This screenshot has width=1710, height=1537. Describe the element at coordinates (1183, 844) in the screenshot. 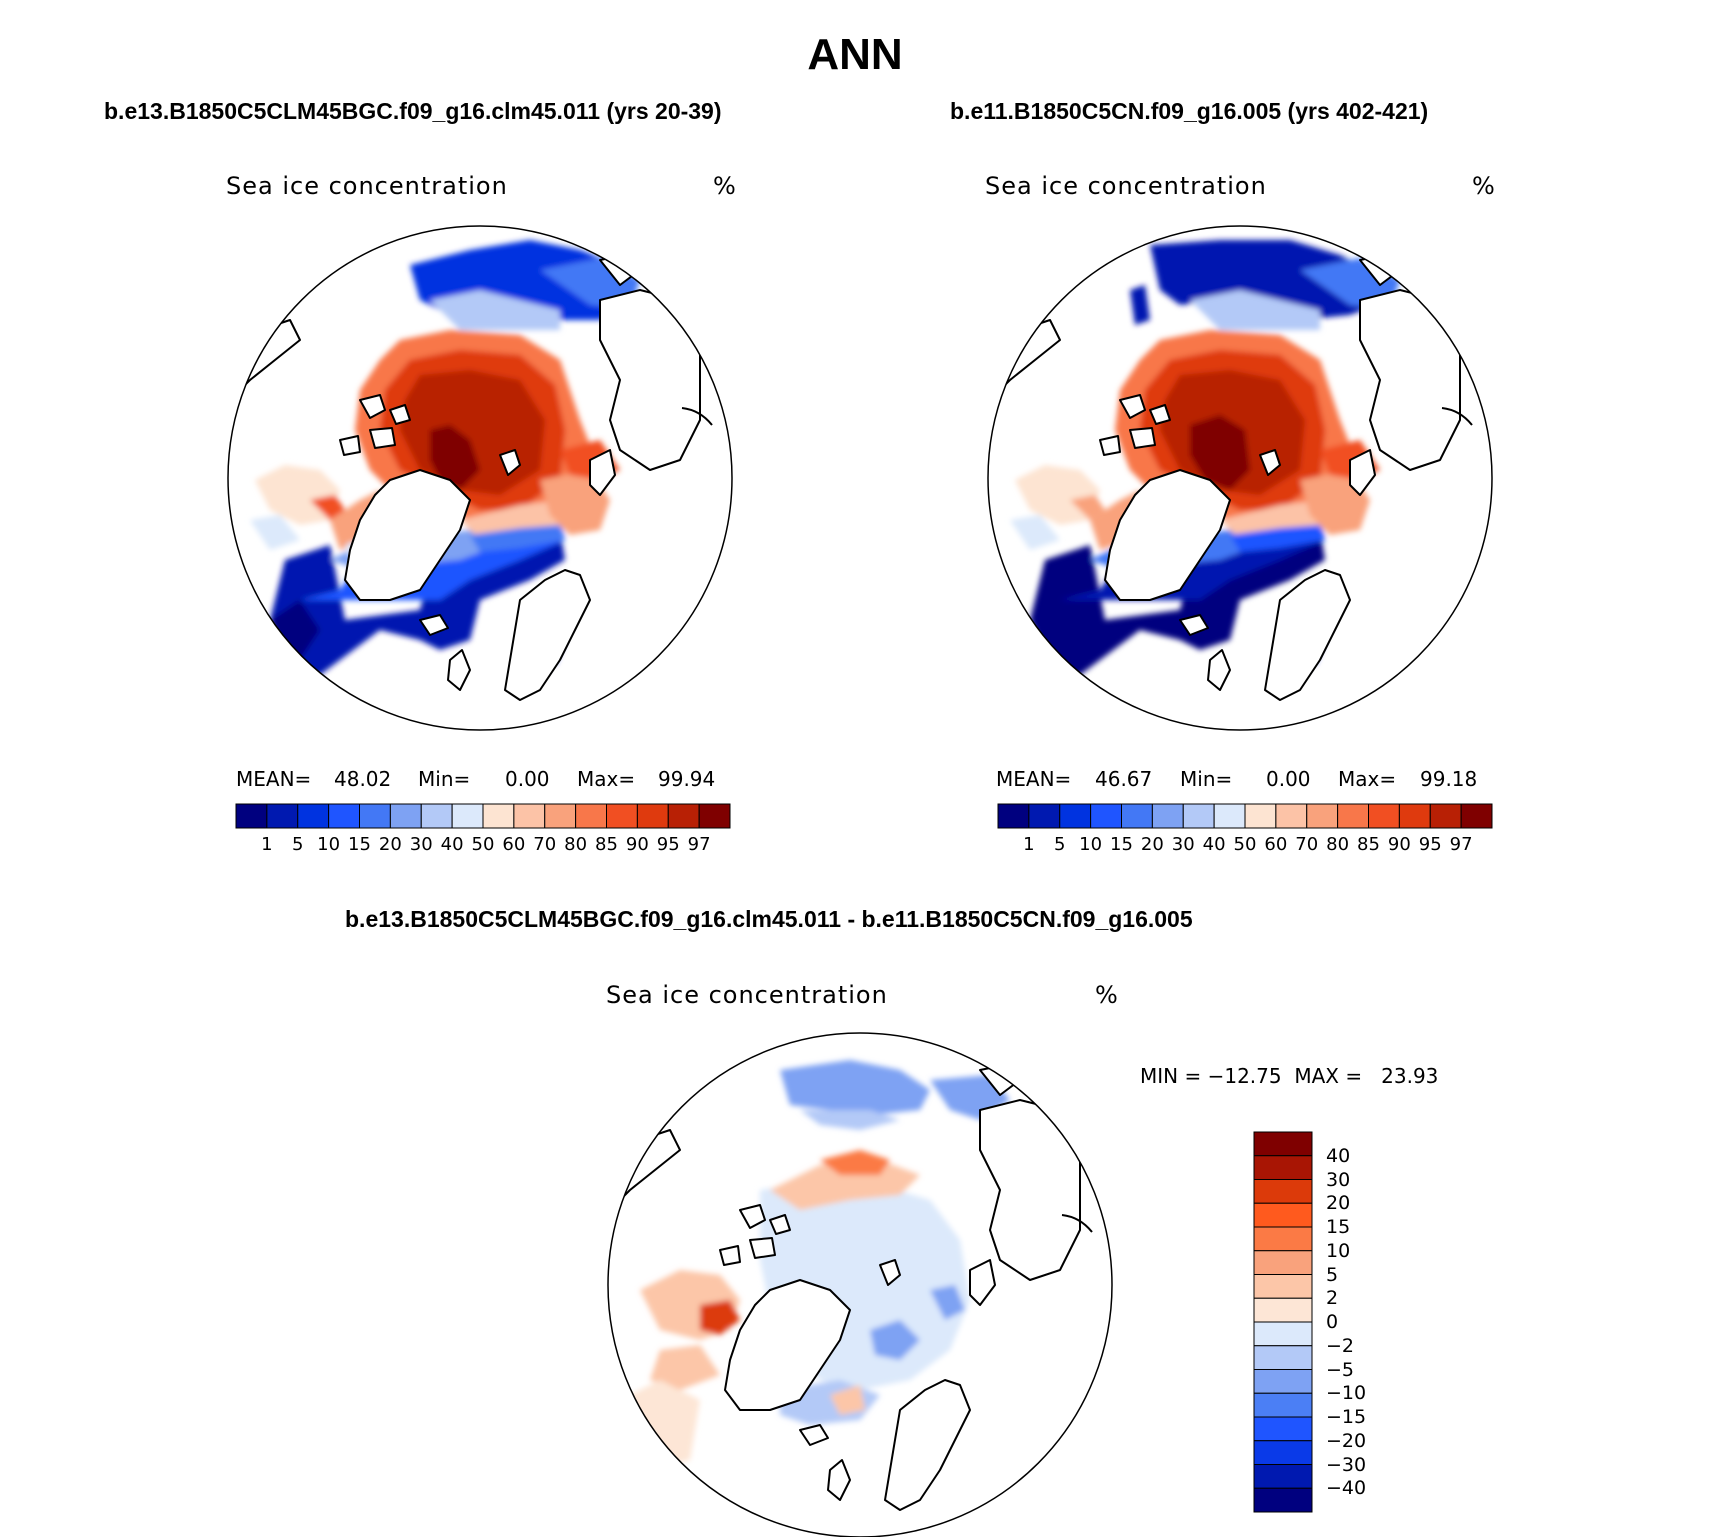

I see `right-colorbar-tick-label: 30` at that location.